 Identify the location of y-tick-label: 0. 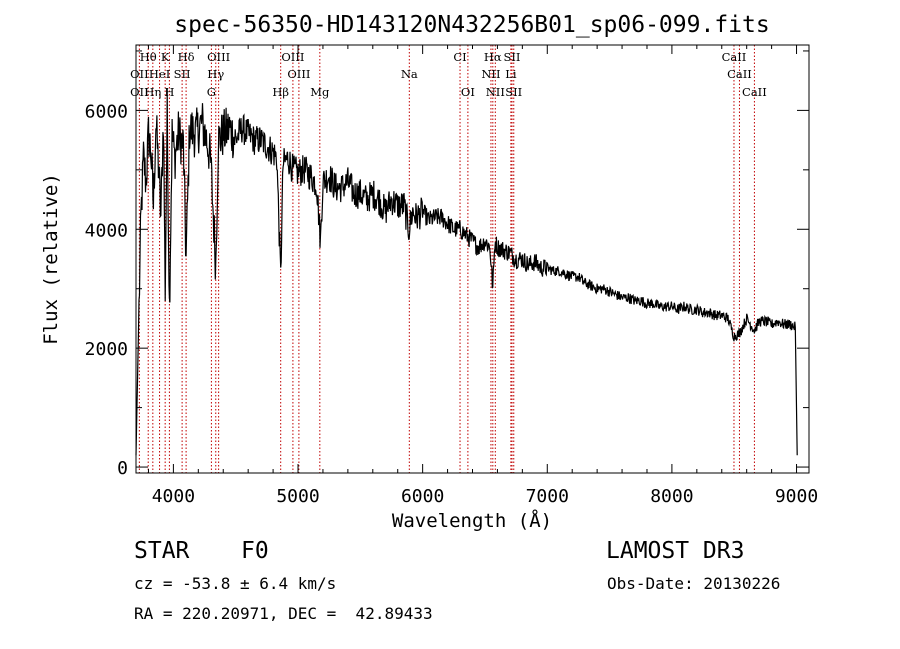
(122, 468).